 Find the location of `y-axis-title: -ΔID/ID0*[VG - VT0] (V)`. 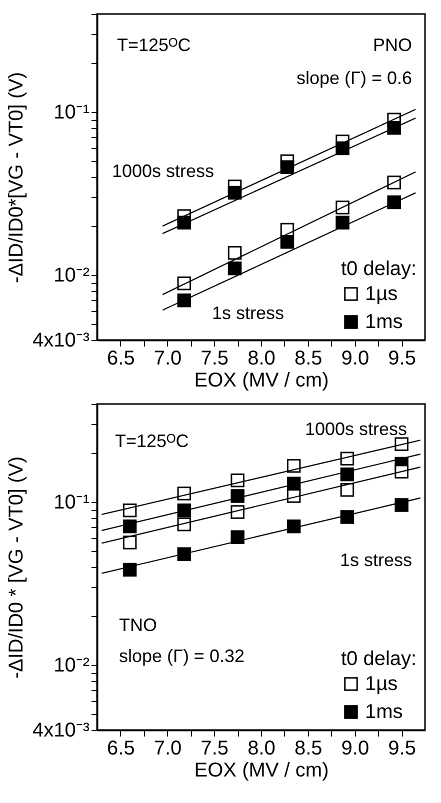

y-axis-title: -ΔID/ID0*[VG - VT0] (V) is located at coordinates (16, 178).